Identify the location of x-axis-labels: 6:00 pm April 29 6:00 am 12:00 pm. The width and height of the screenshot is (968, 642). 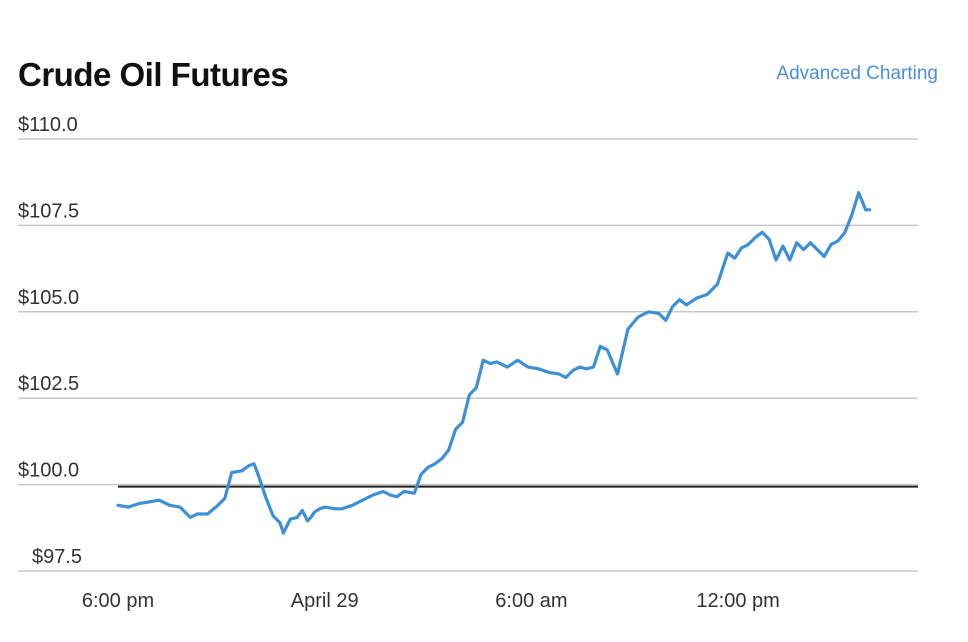
(431, 601).